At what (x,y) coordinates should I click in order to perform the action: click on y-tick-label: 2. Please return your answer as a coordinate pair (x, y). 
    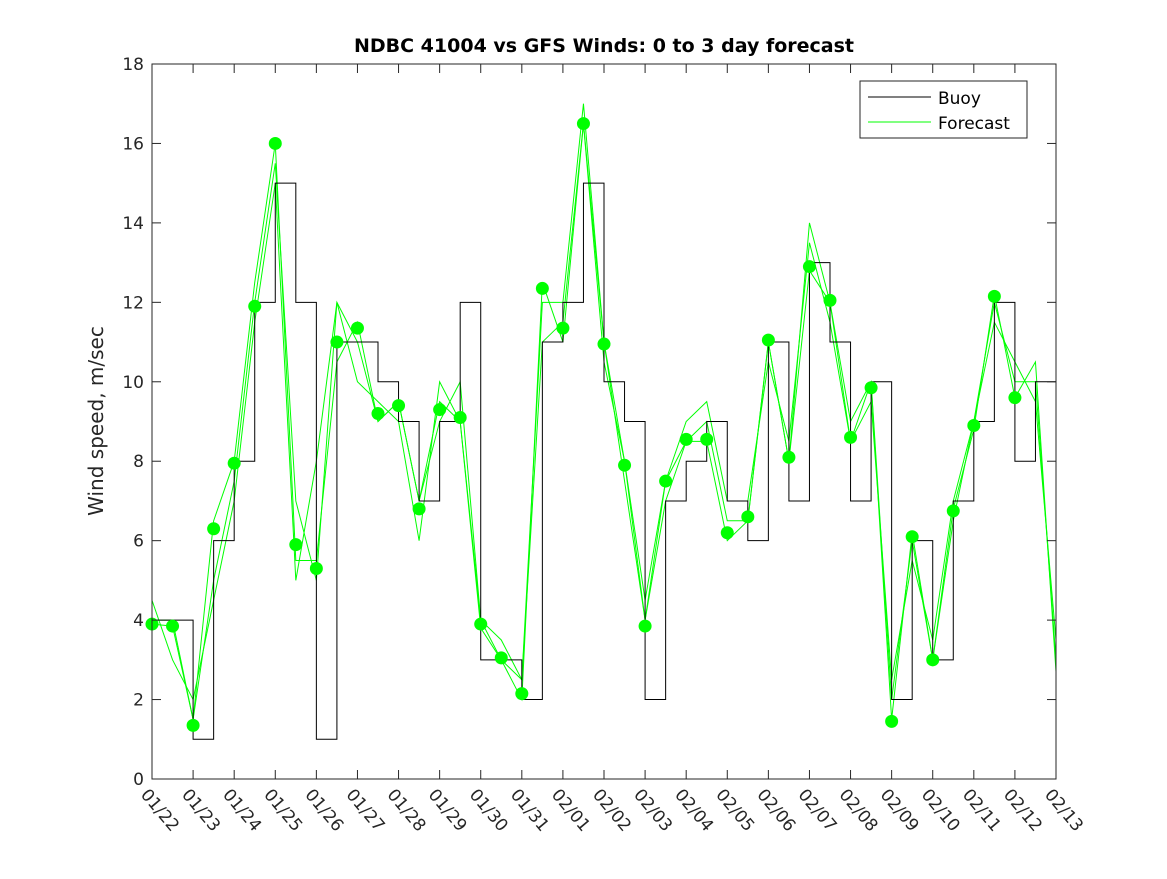
    Looking at the image, I should click on (138, 701).